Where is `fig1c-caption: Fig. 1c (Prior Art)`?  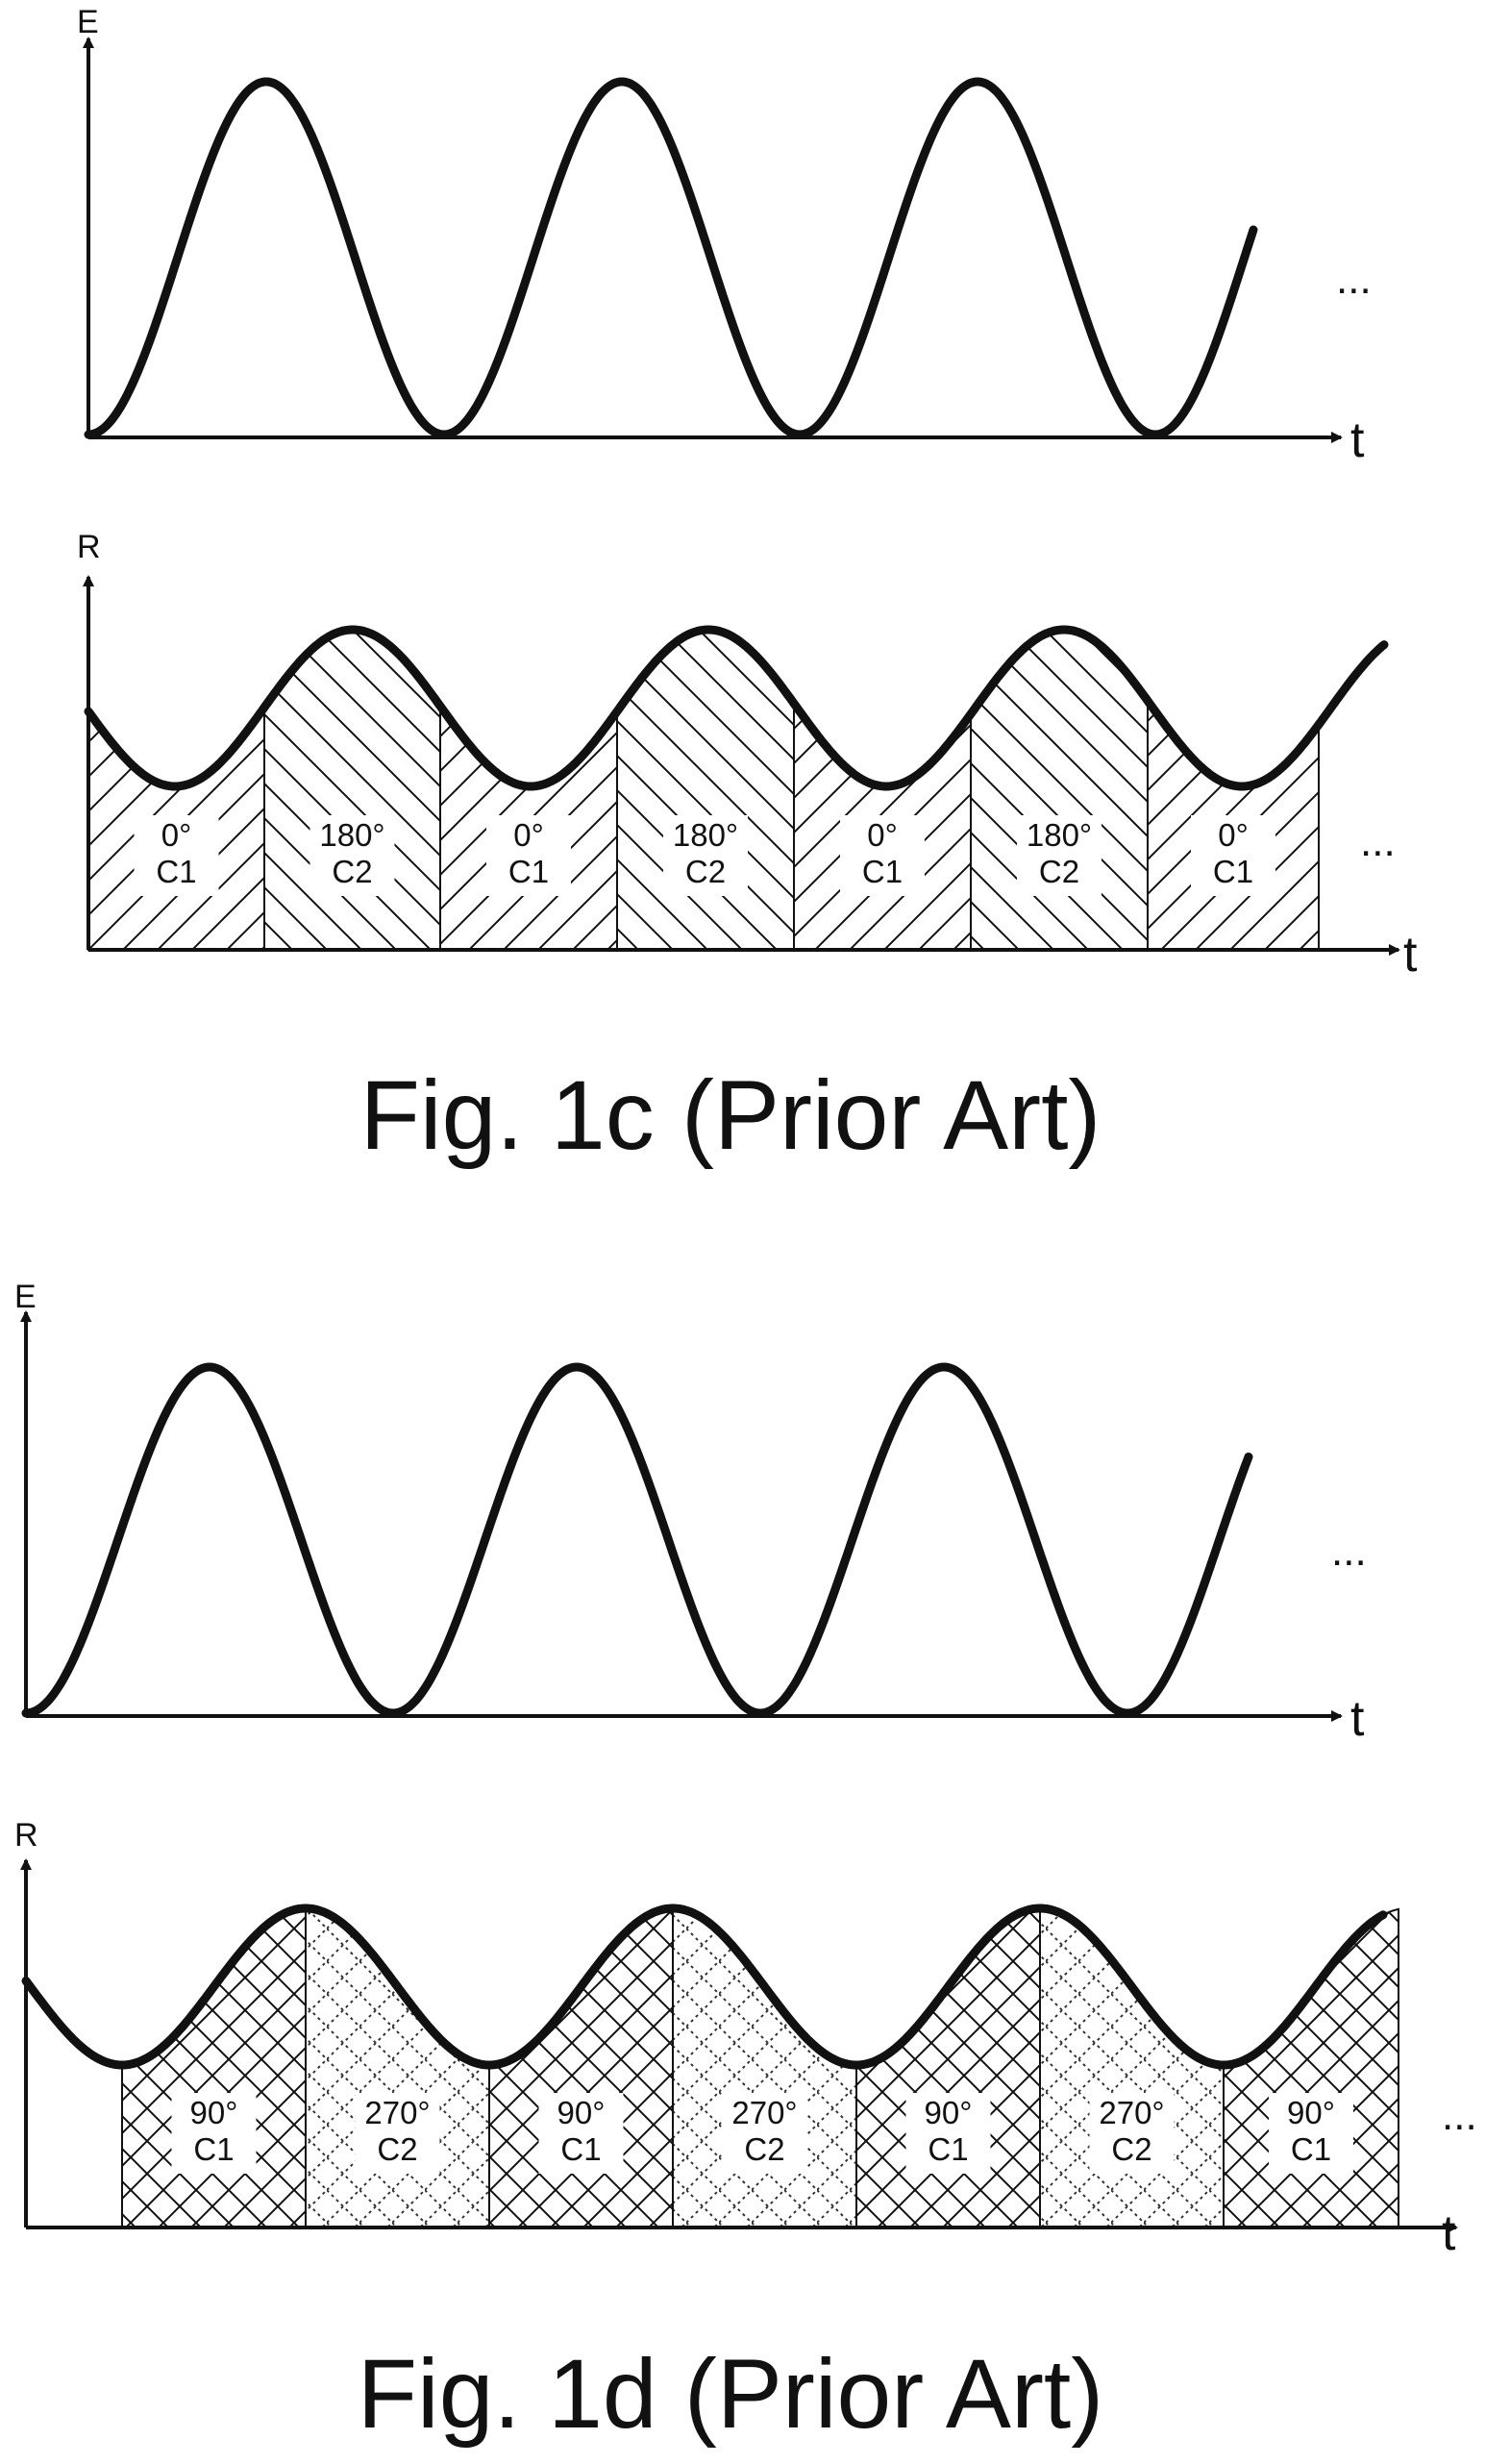 fig1c-caption: Fig. 1c (Prior Art) is located at coordinates (731, 1115).